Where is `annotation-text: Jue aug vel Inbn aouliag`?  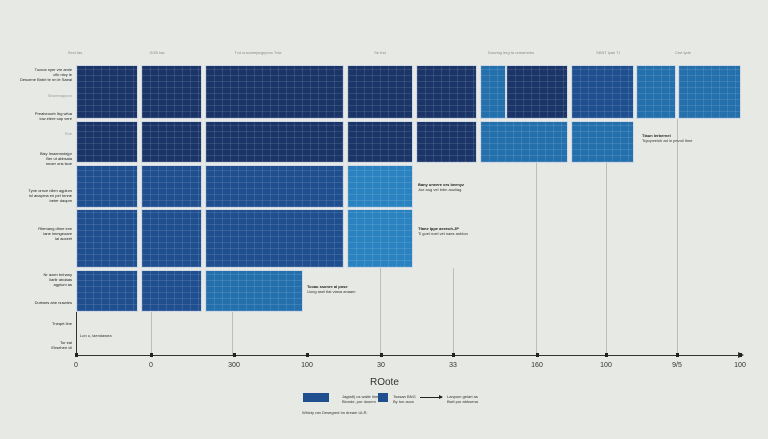 annotation-text: Jue aug vel Inbn aouliag is located at coordinates (440, 189).